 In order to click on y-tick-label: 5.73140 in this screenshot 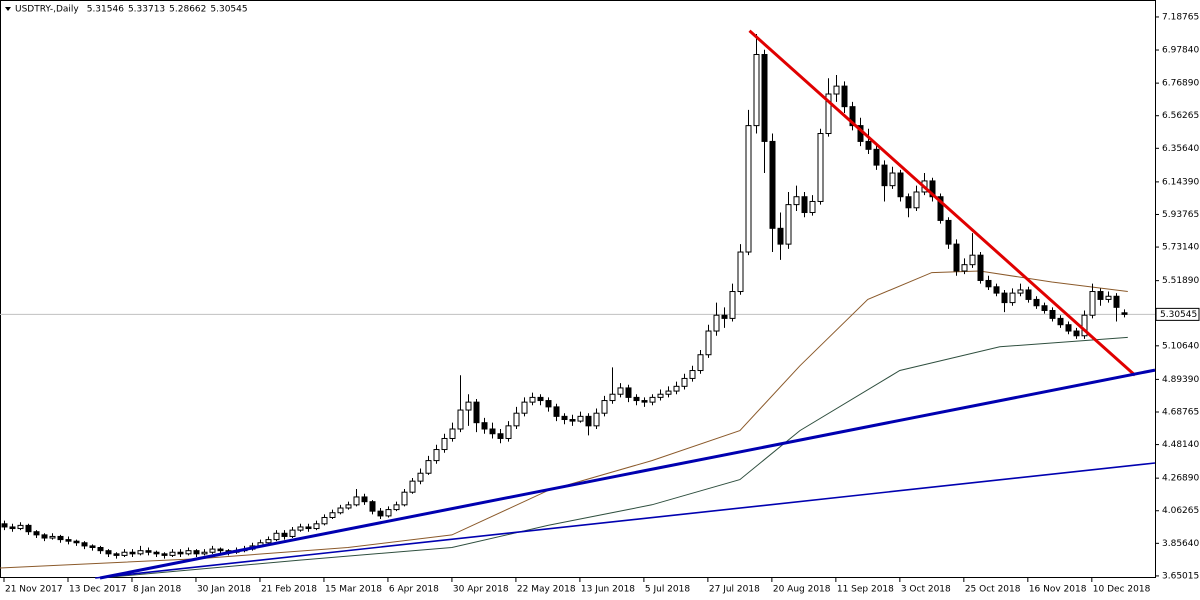, I will do `click(1180, 248)`.